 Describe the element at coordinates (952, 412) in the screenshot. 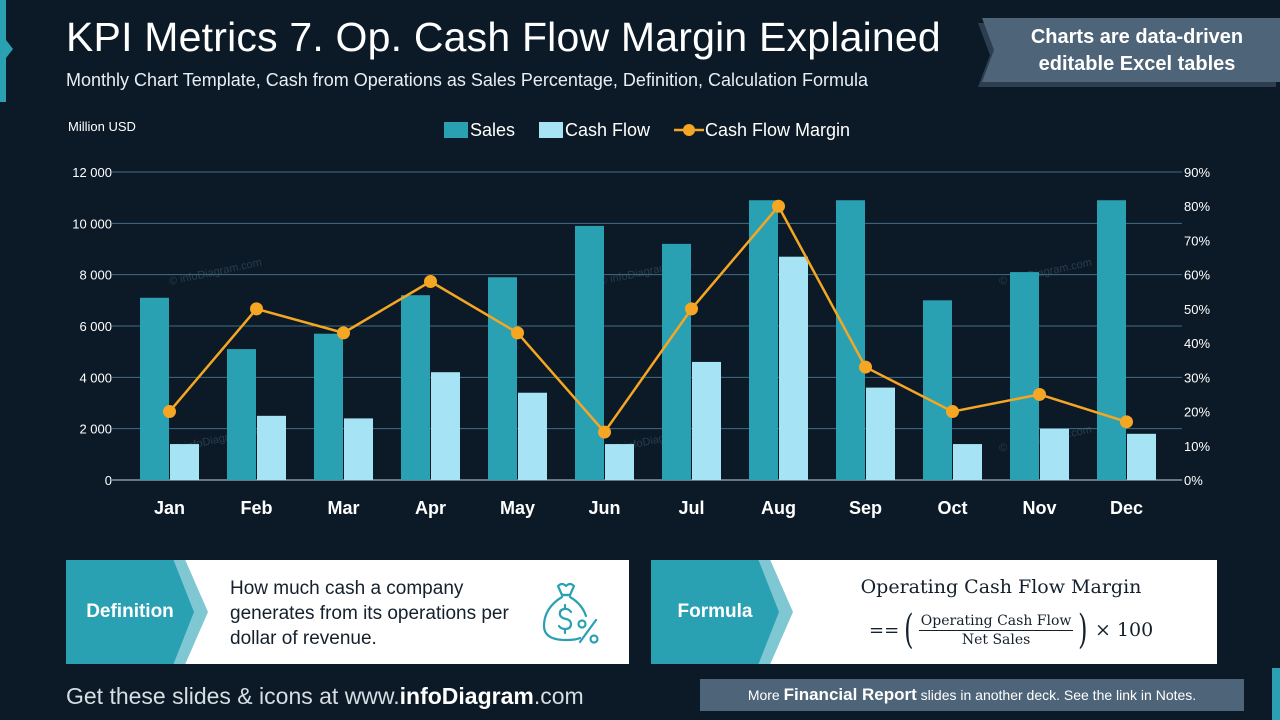

I see `point-margin-oct` at that location.